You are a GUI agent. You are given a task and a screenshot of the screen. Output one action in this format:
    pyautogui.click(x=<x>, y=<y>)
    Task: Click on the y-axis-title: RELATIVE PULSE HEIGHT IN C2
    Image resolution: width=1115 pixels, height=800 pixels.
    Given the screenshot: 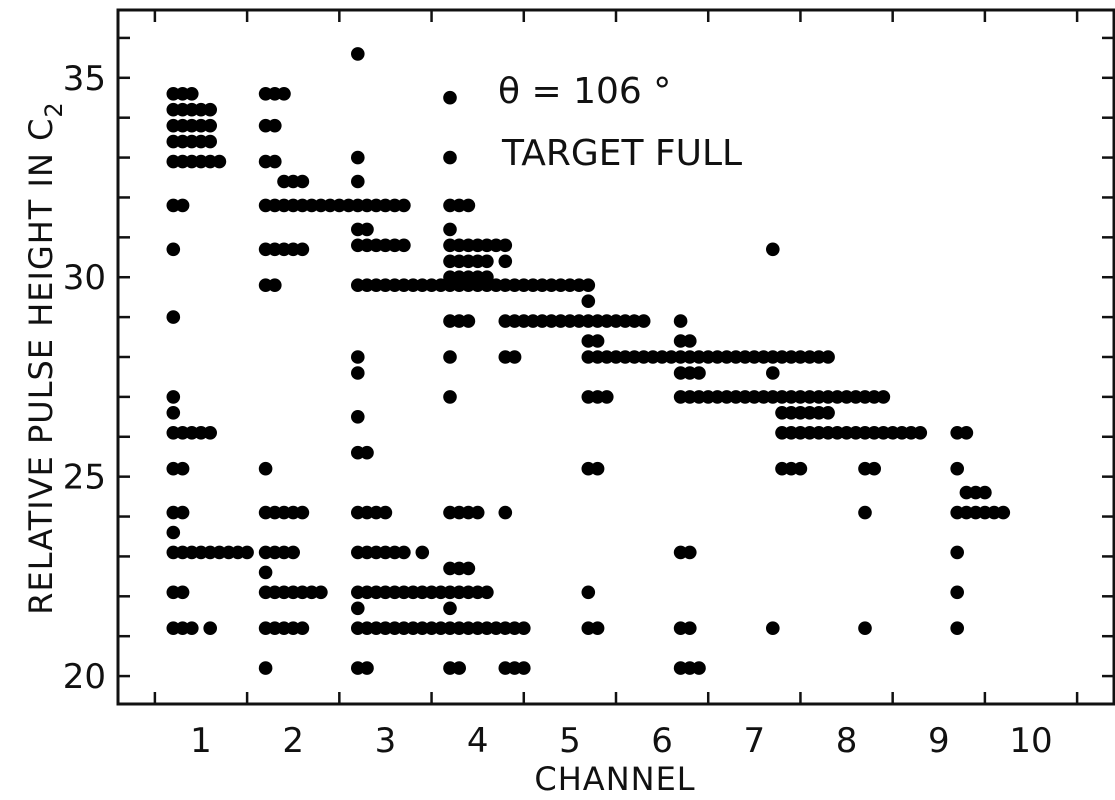 What is the action you would take?
    pyautogui.click(x=45, y=357)
    